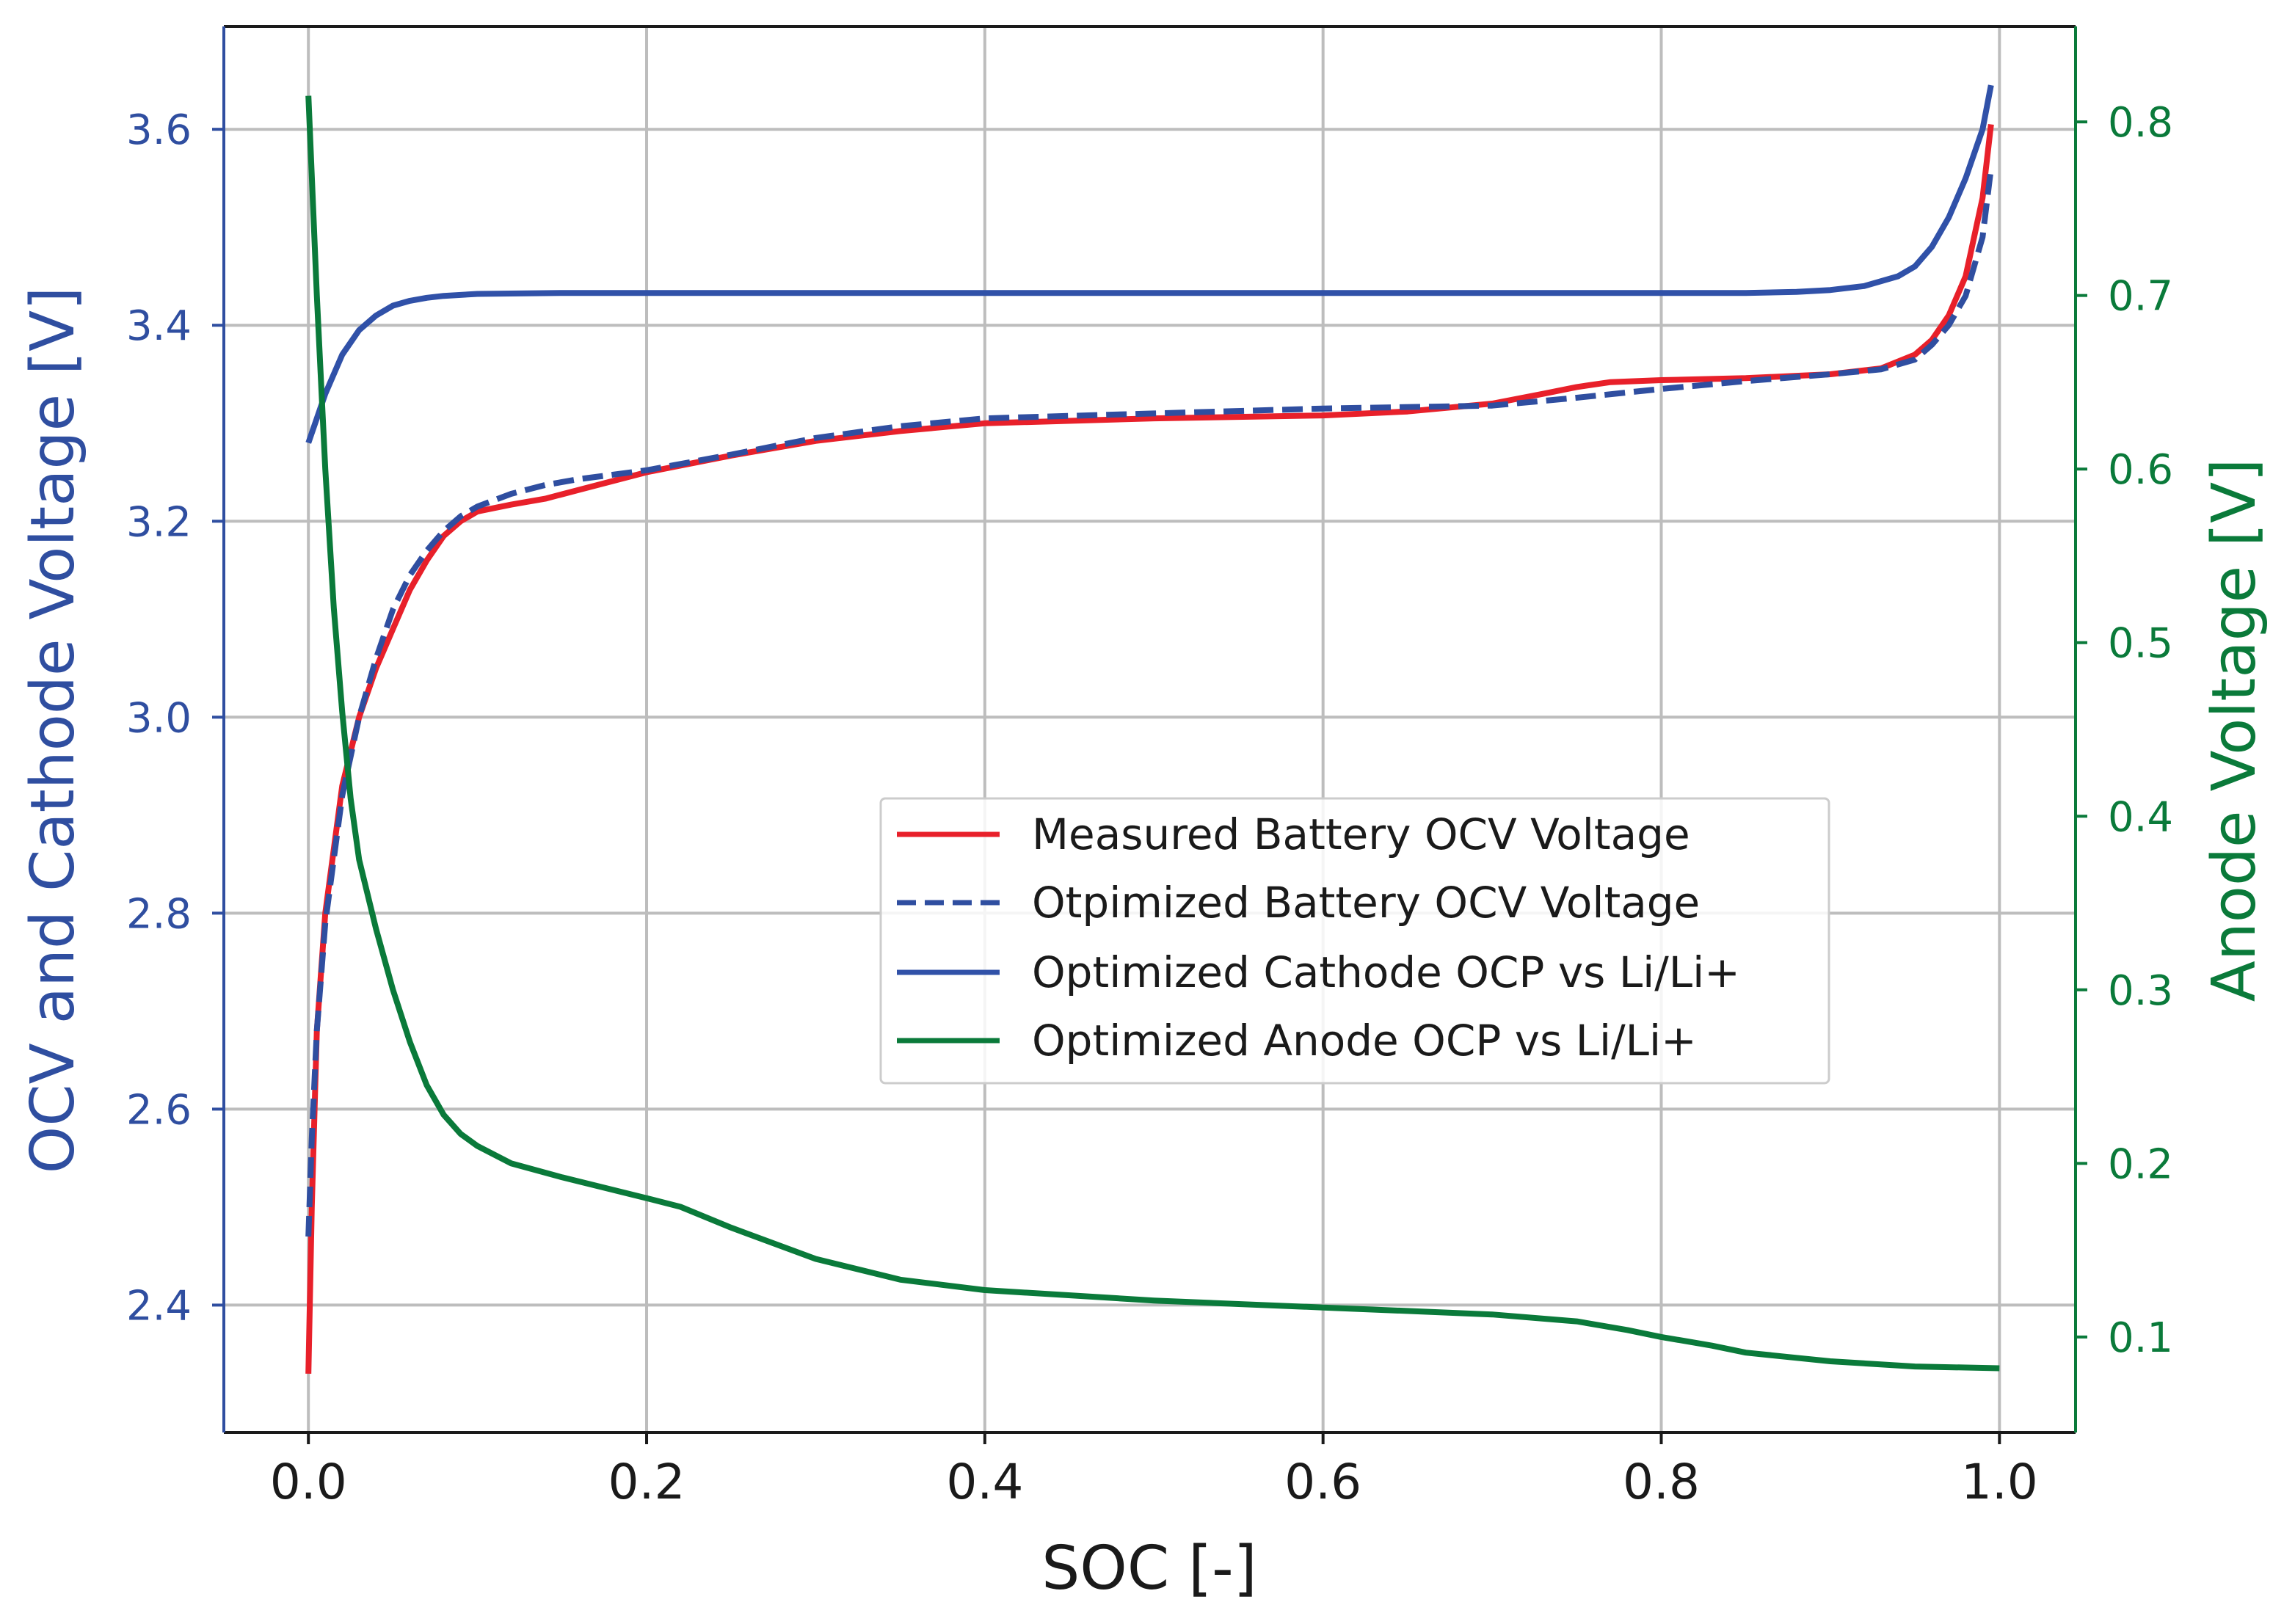  Describe the element at coordinates (159, 522) in the screenshot. I see `y-left-tick-label: 3.2` at that location.